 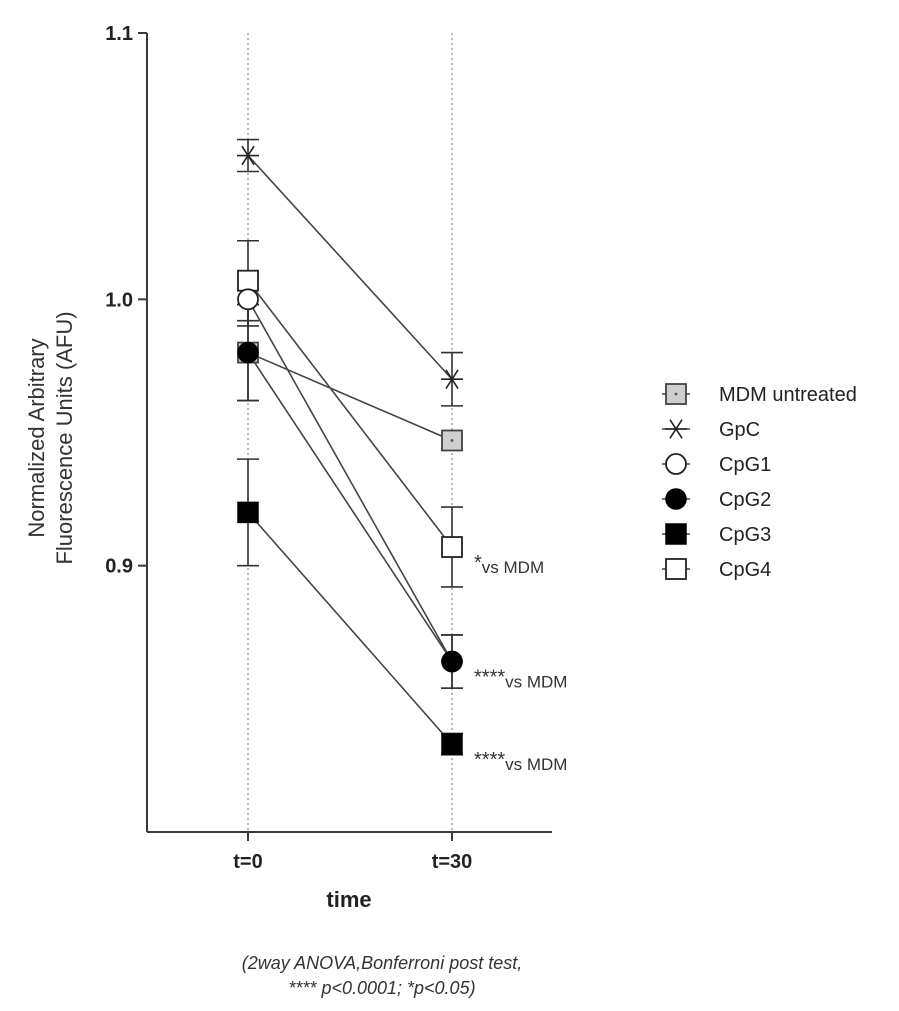 What do you see at coordinates (119, 300) in the screenshot?
I see `y-tick-label: 1.0` at bounding box center [119, 300].